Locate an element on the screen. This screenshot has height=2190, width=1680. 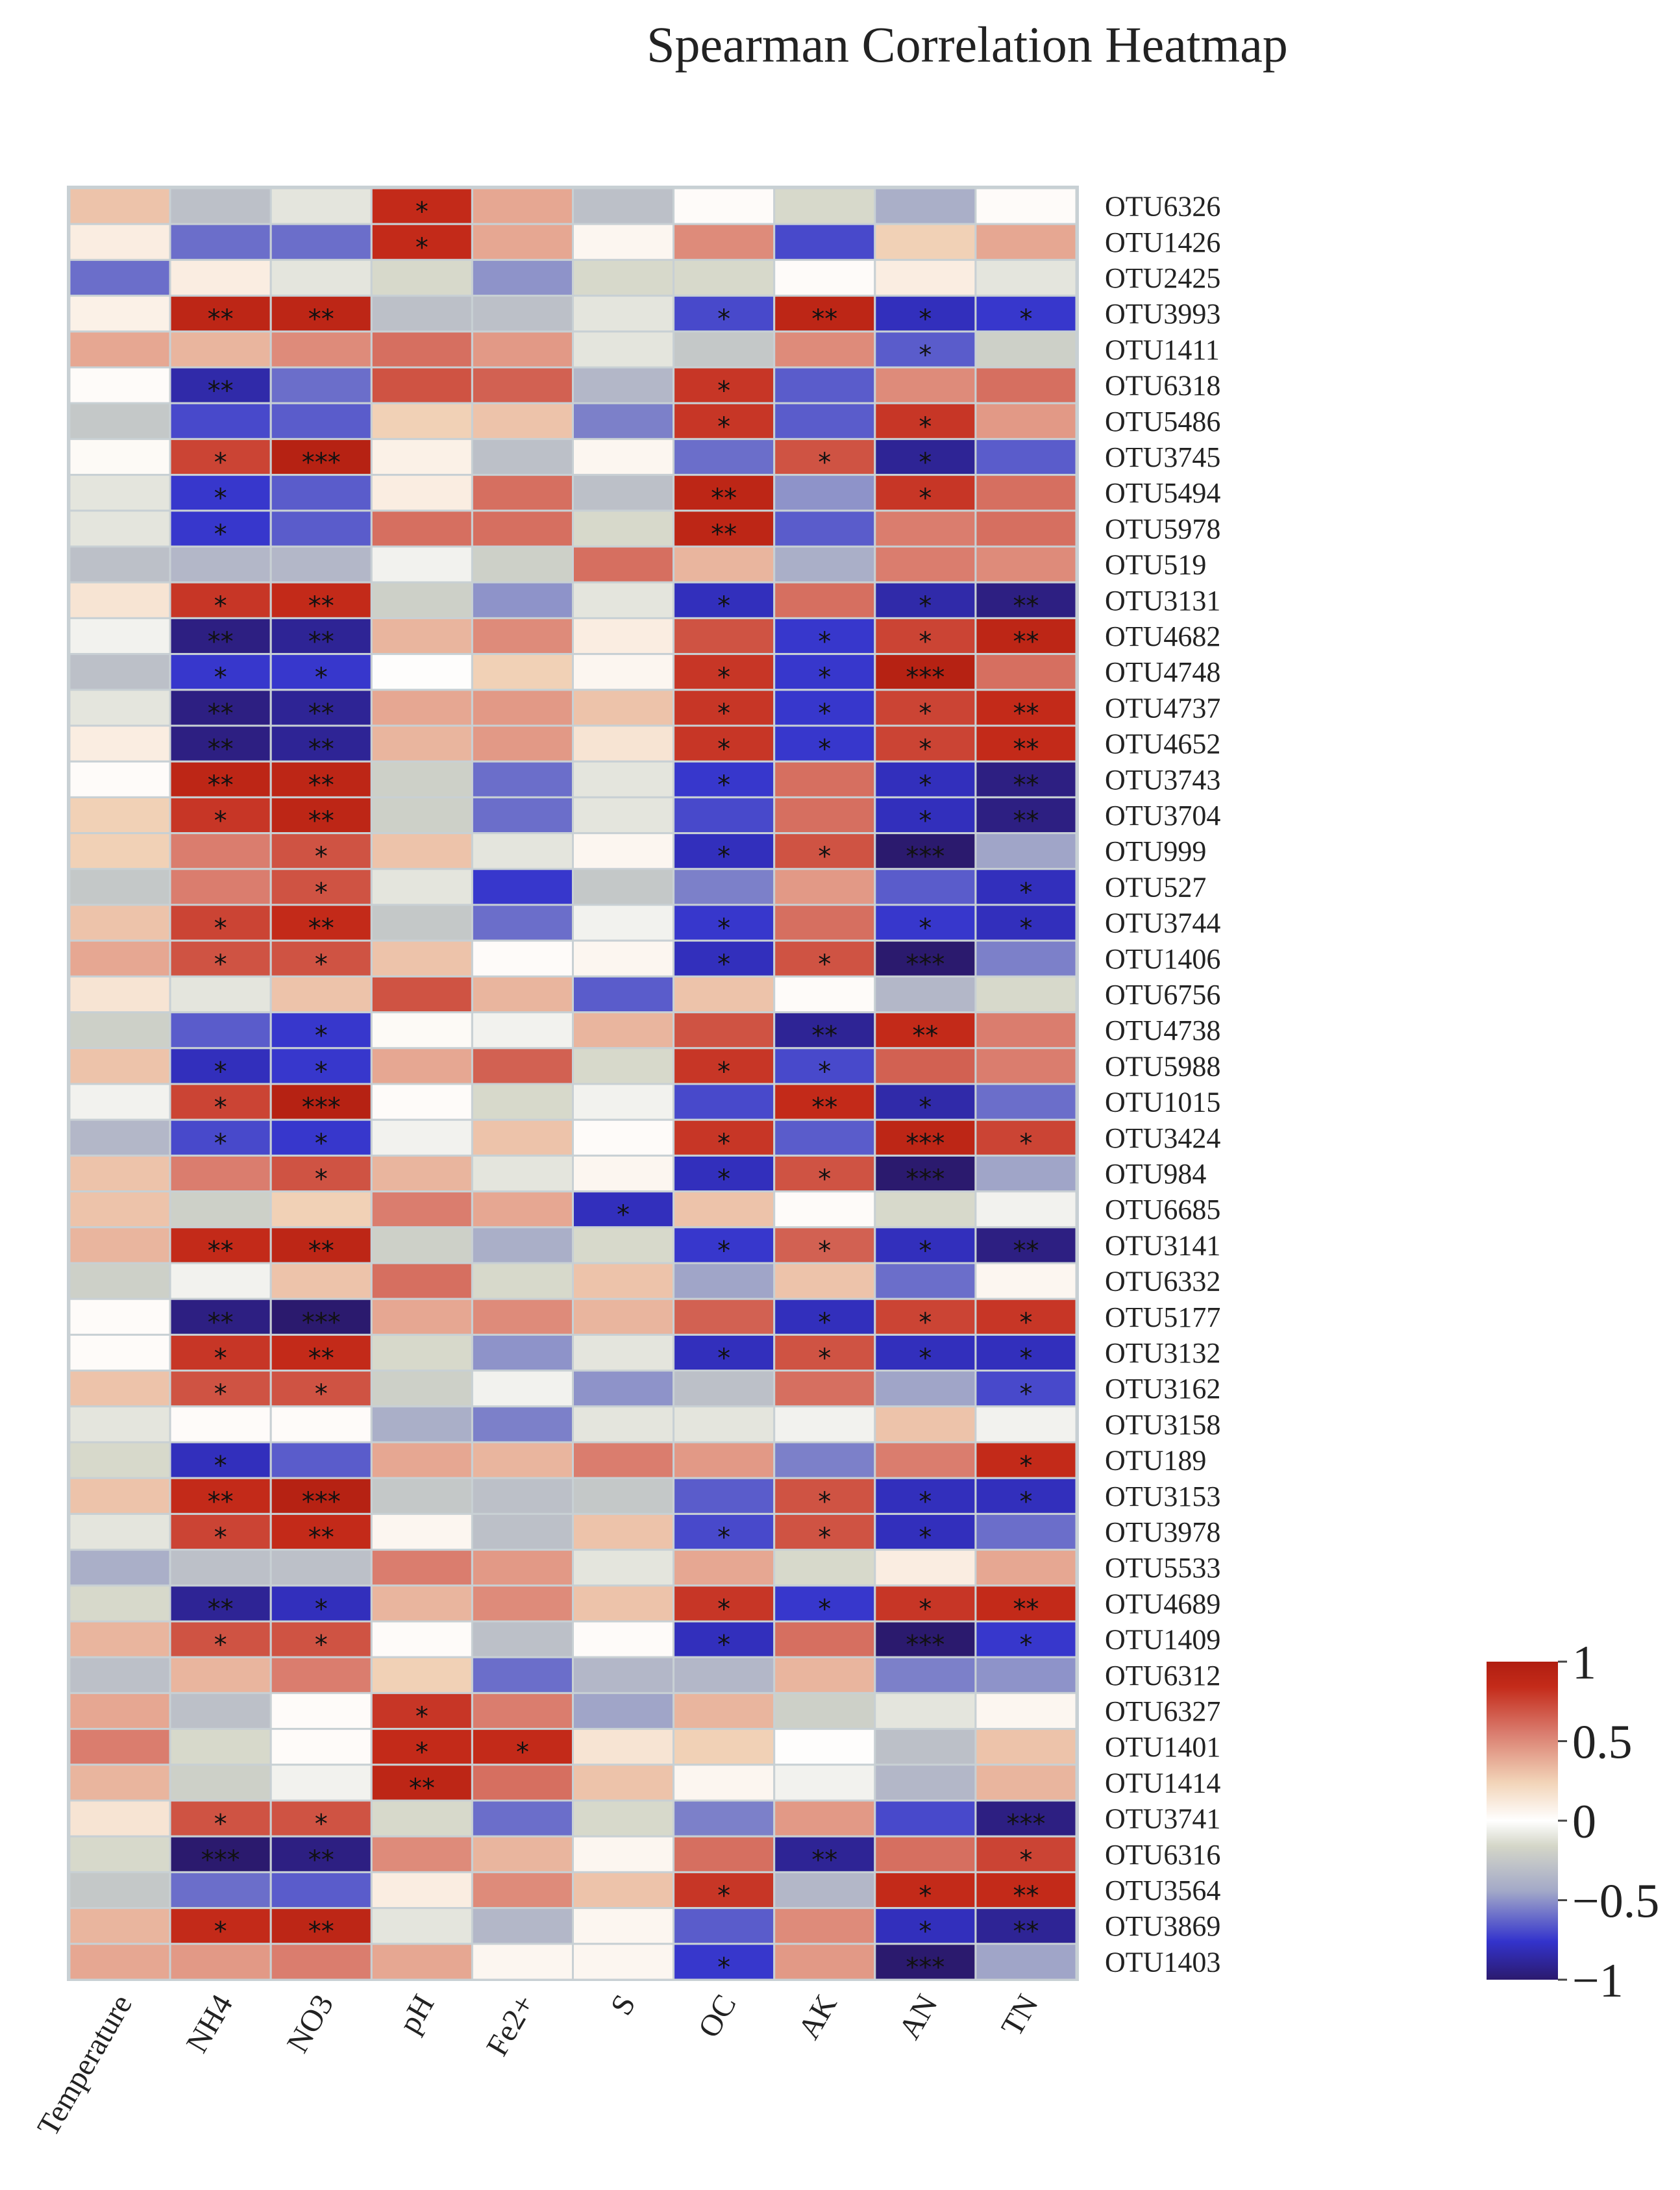
row-label: OTU5494 is located at coordinates (1162, 493).